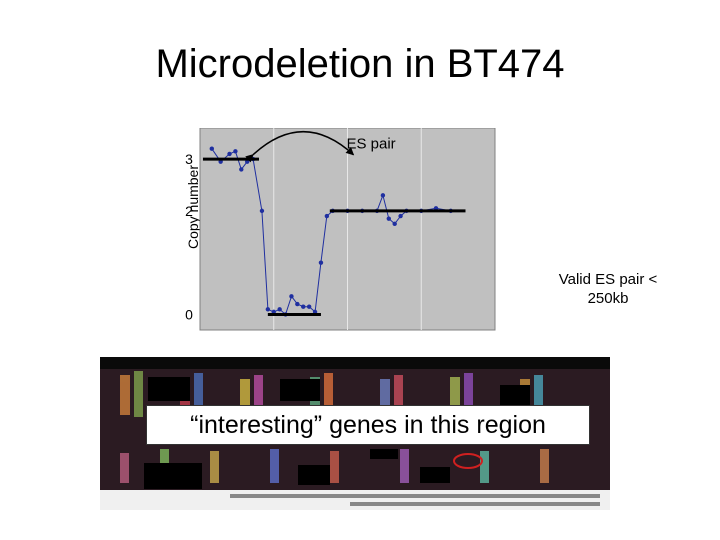  What do you see at coordinates (368, 425) in the screenshot?
I see `genes-callout: “interesting” genes in this region` at bounding box center [368, 425].